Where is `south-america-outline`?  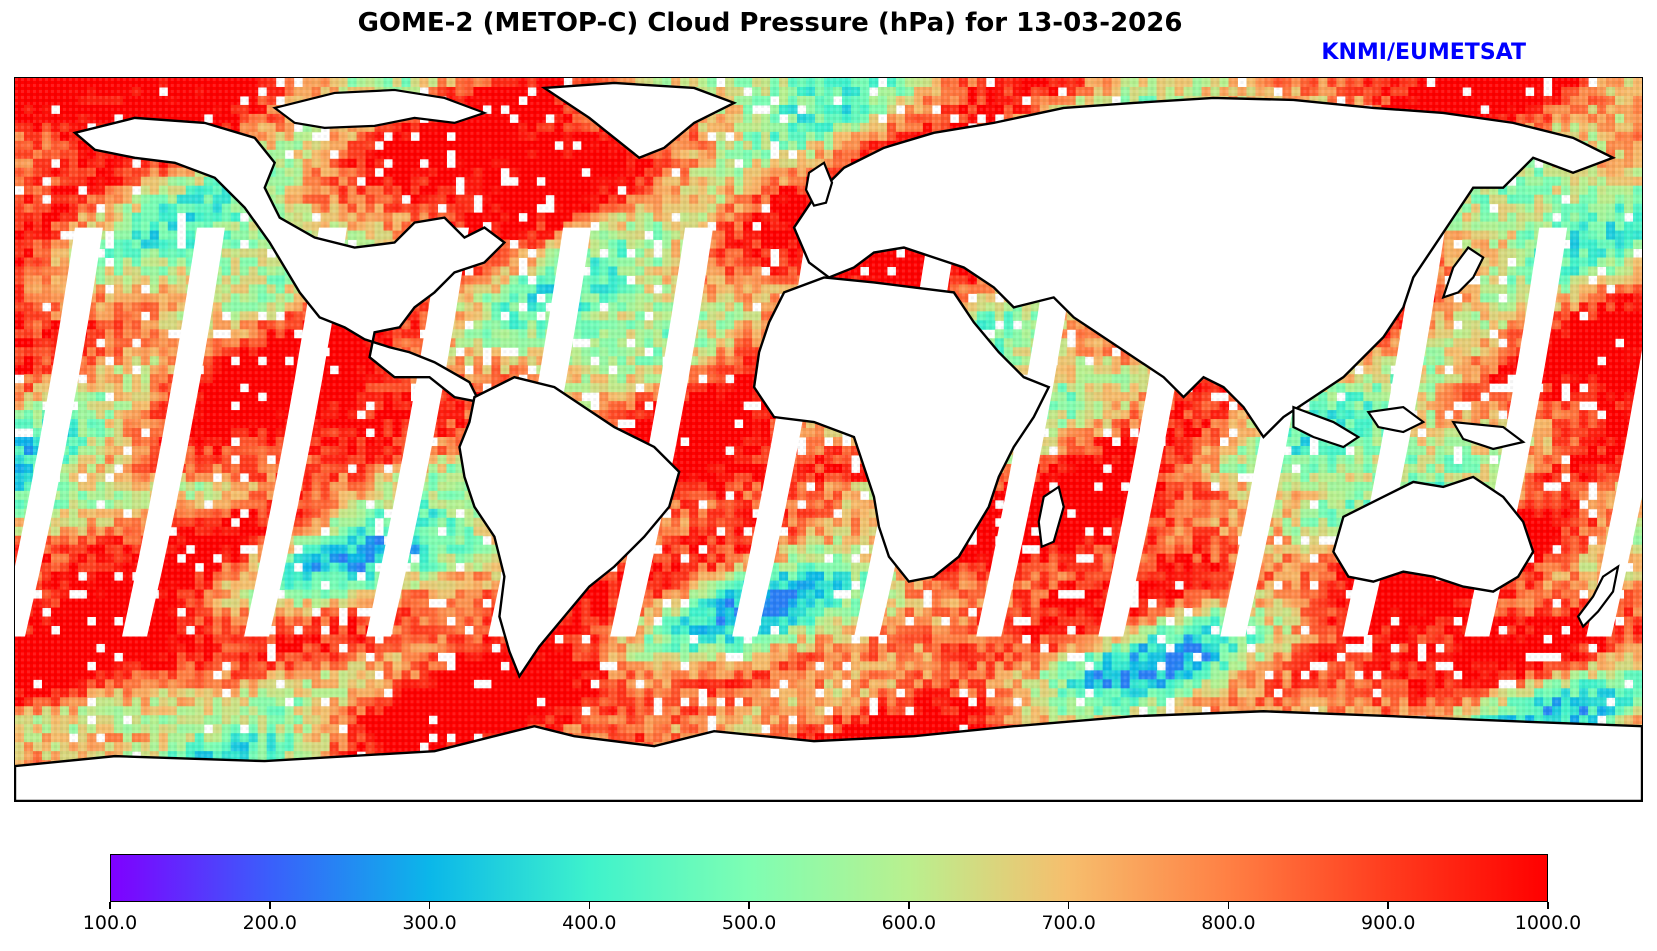 south-america-outline is located at coordinates (569, 527).